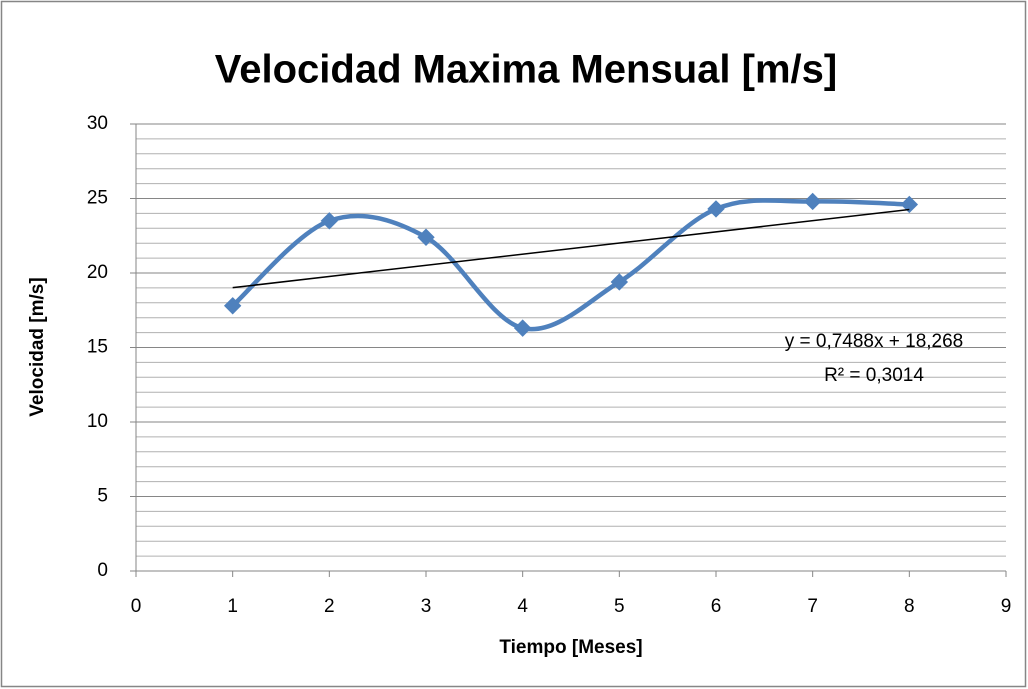 The height and width of the screenshot is (689, 1028). Describe the element at coordinates (909, 606) in the screenshot. I see `x-tick-label: 8` at that location.